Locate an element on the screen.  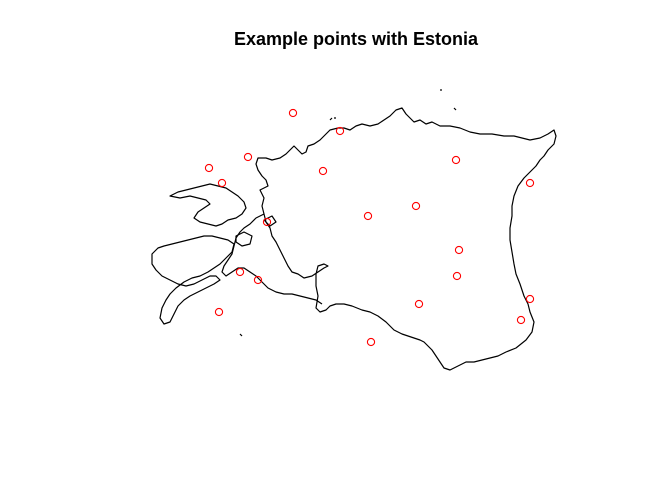
west-coast-outline is located at coordinates (272, 259).